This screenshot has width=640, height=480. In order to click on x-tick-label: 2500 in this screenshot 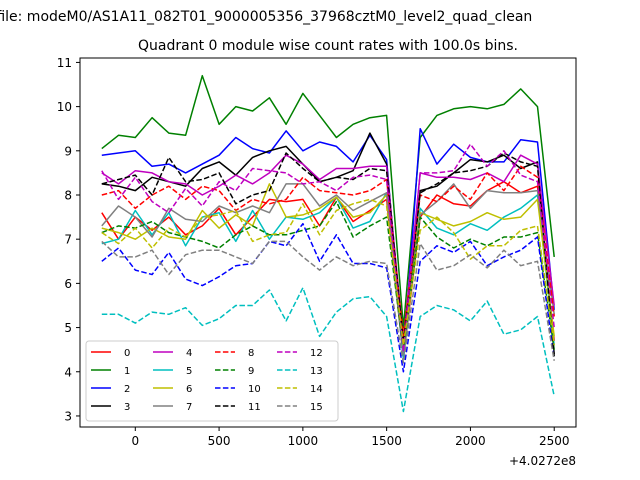, I will do `click(554, 441)`.